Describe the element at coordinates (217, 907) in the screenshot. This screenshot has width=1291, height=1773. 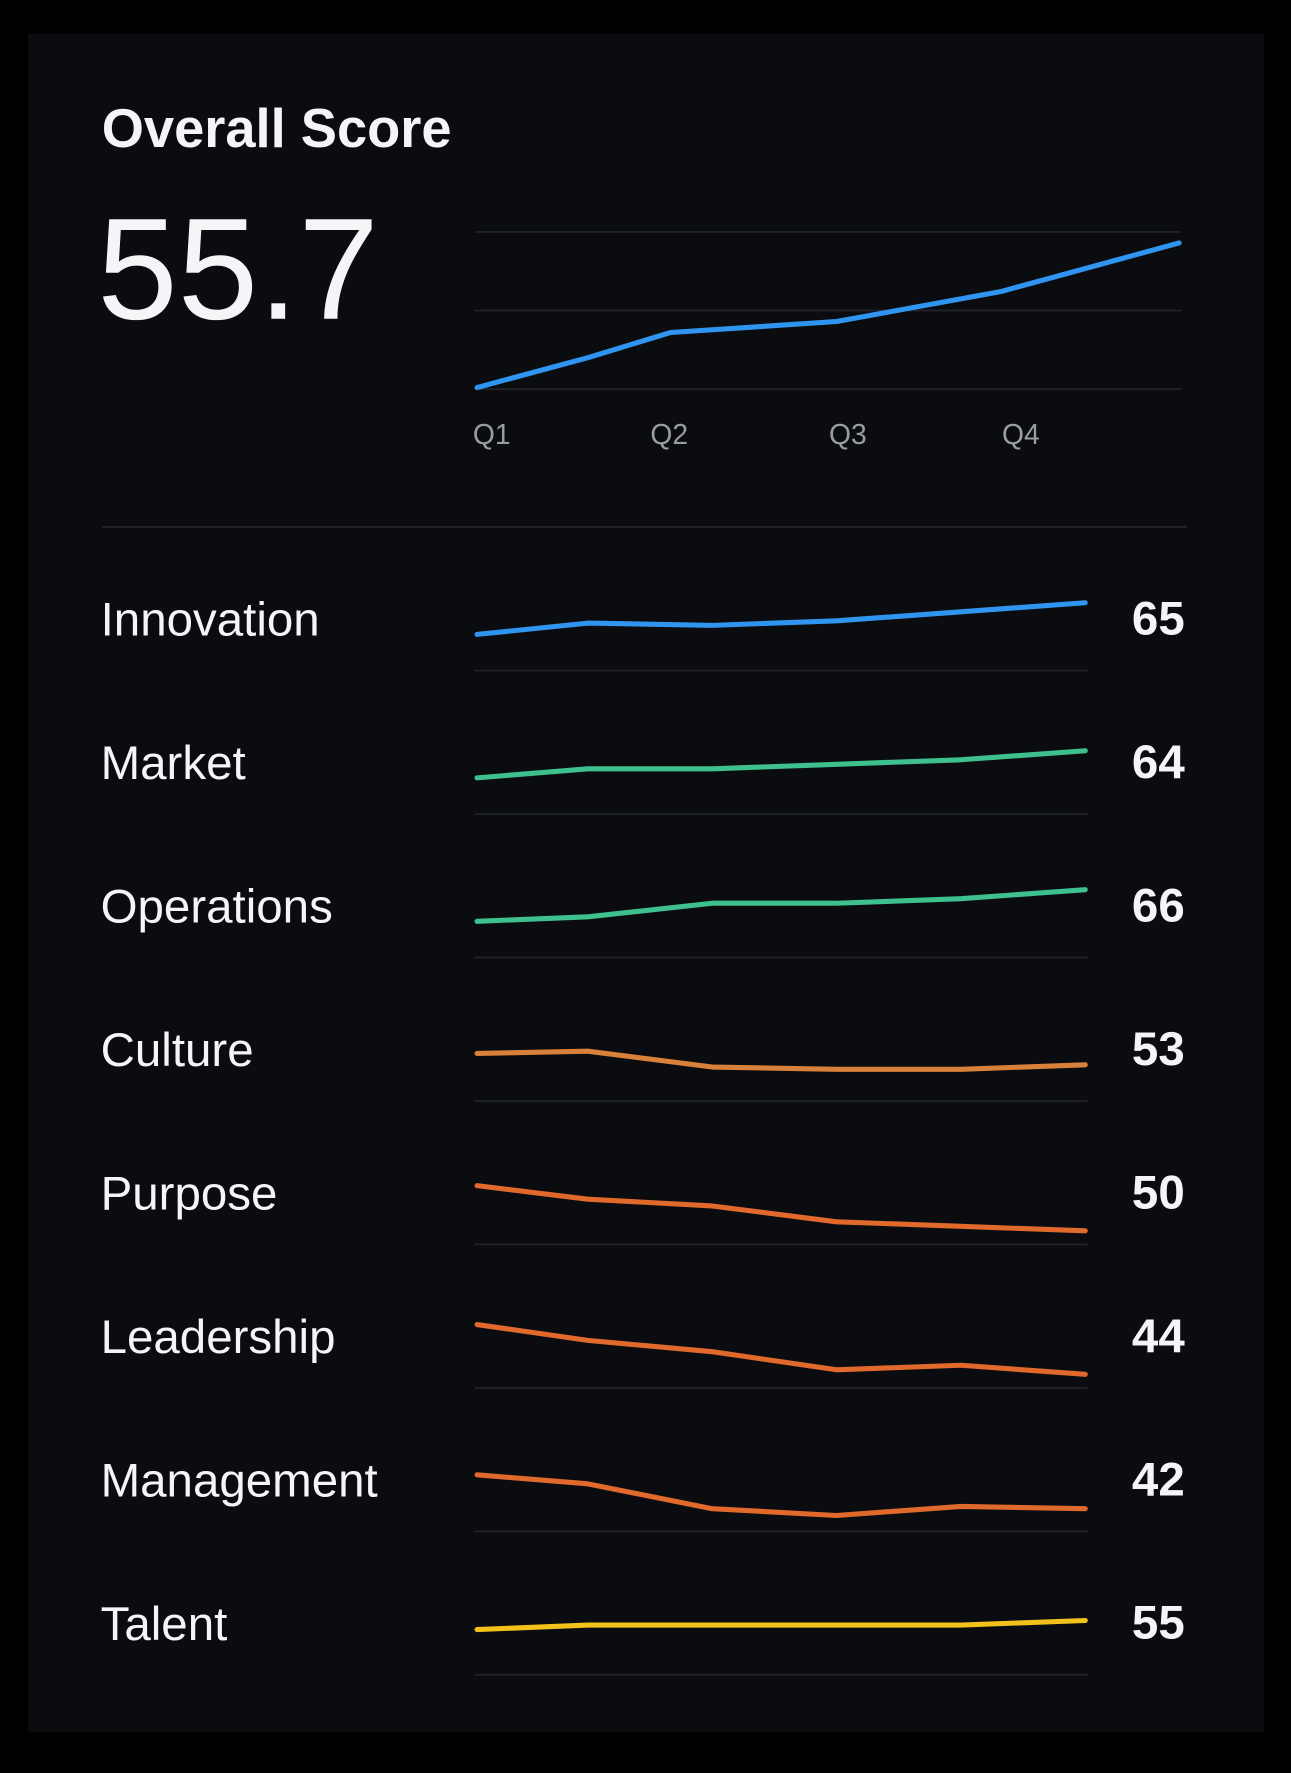
I see `row-label: Operations` at that location.